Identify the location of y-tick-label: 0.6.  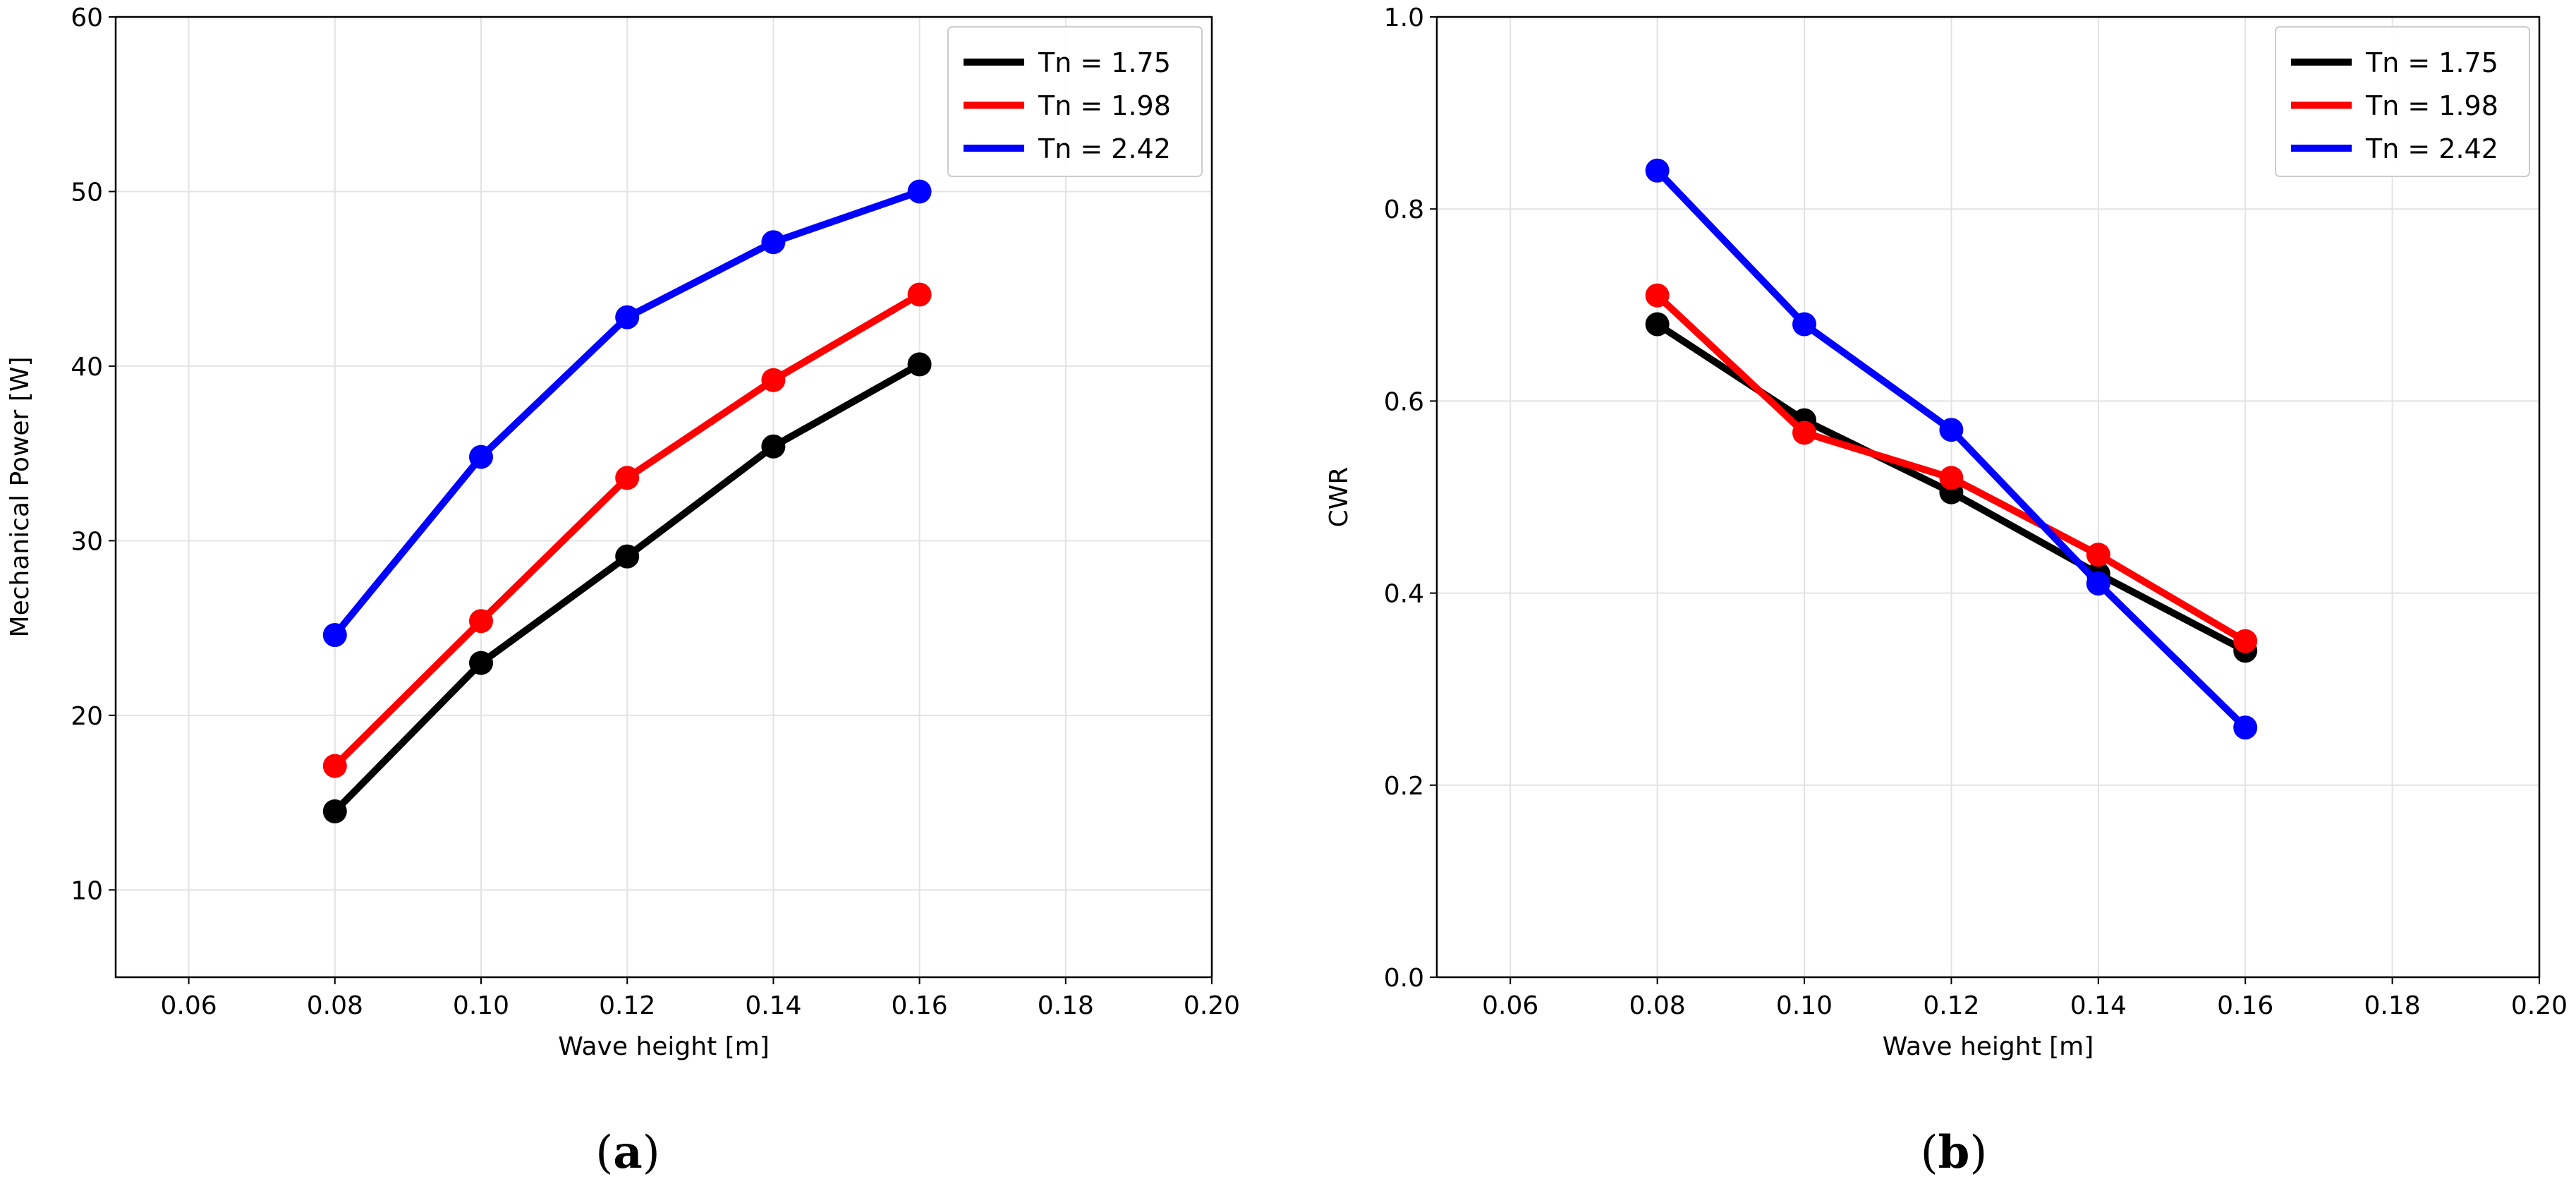
(1404, 402).